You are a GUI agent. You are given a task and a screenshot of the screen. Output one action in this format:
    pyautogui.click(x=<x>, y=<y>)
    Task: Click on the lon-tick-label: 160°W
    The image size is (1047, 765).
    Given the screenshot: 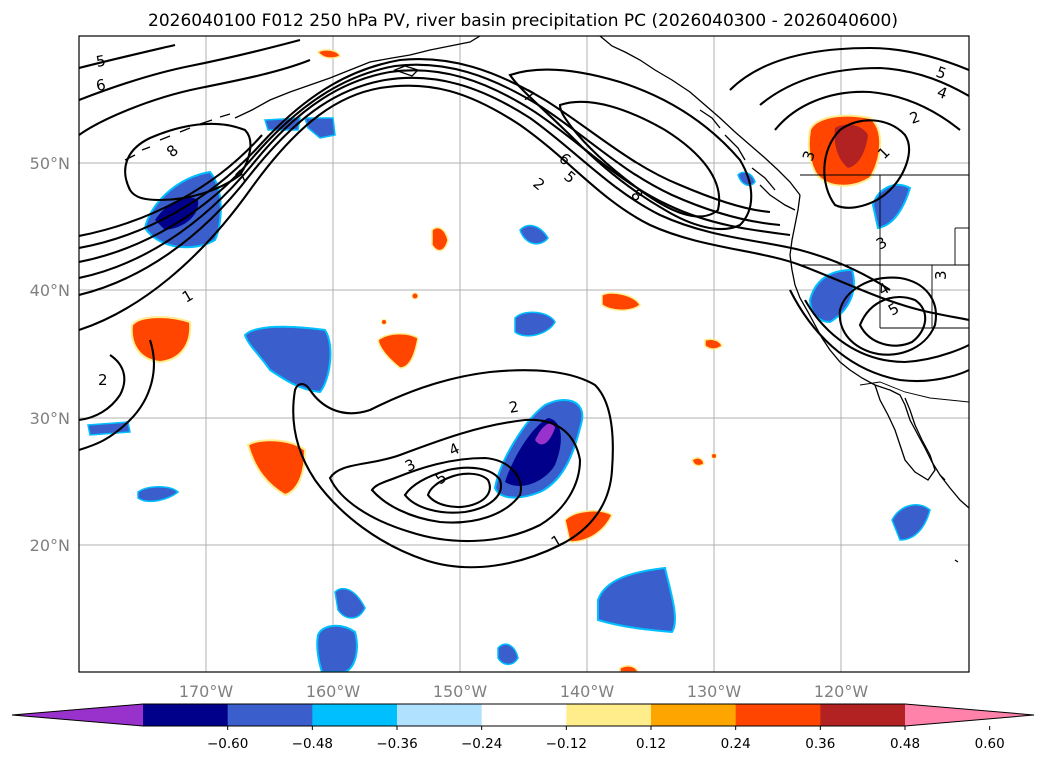 What is the action you would take?
    pyautogui.click(x=333, y=691)
    